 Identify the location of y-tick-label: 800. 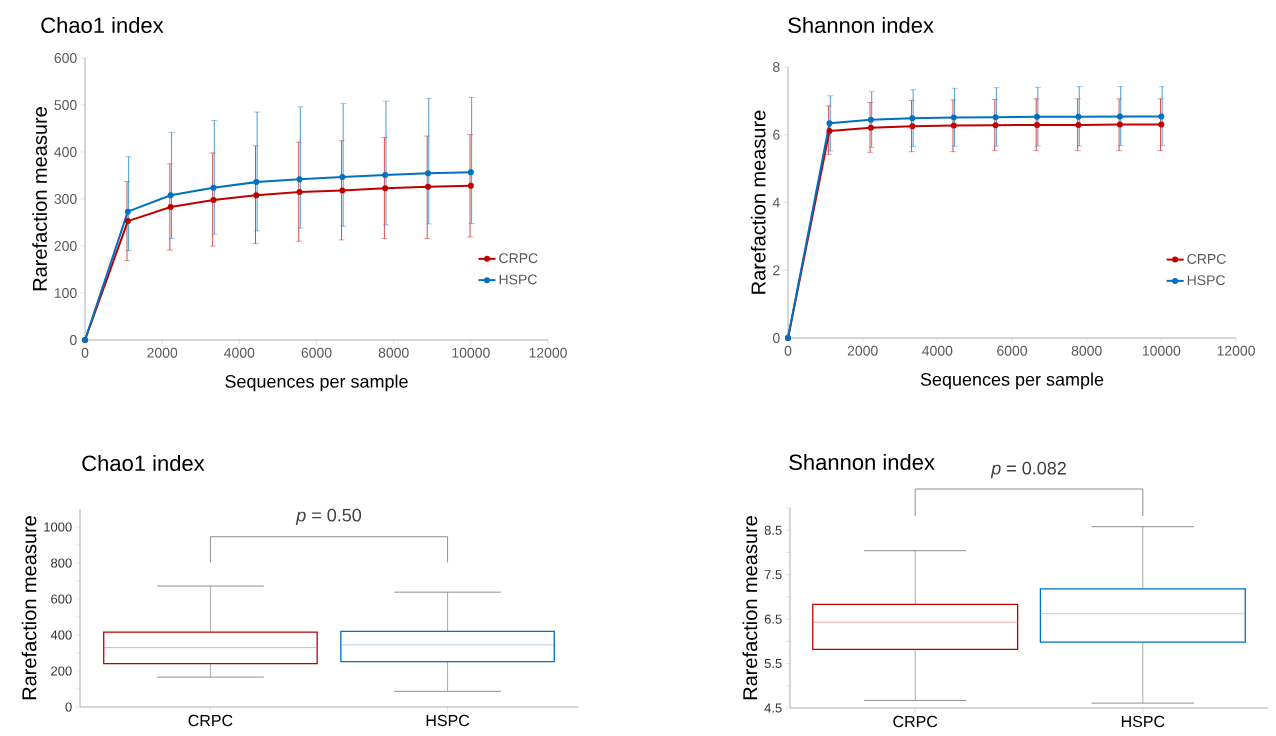
(61, 563).